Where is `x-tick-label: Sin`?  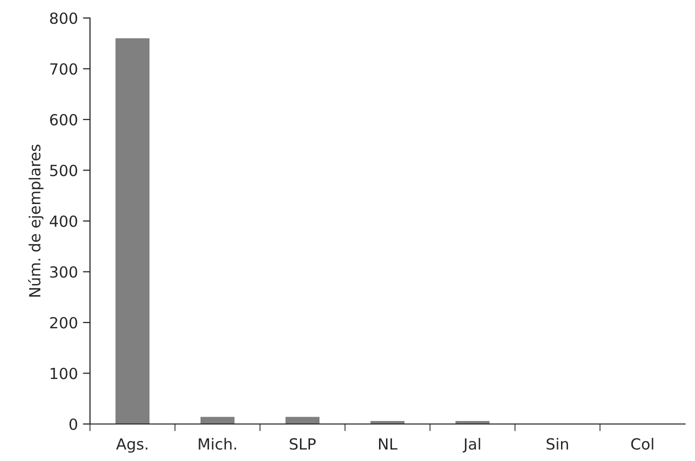 x-tick-label: Sin is located at coordinates (557, 444).